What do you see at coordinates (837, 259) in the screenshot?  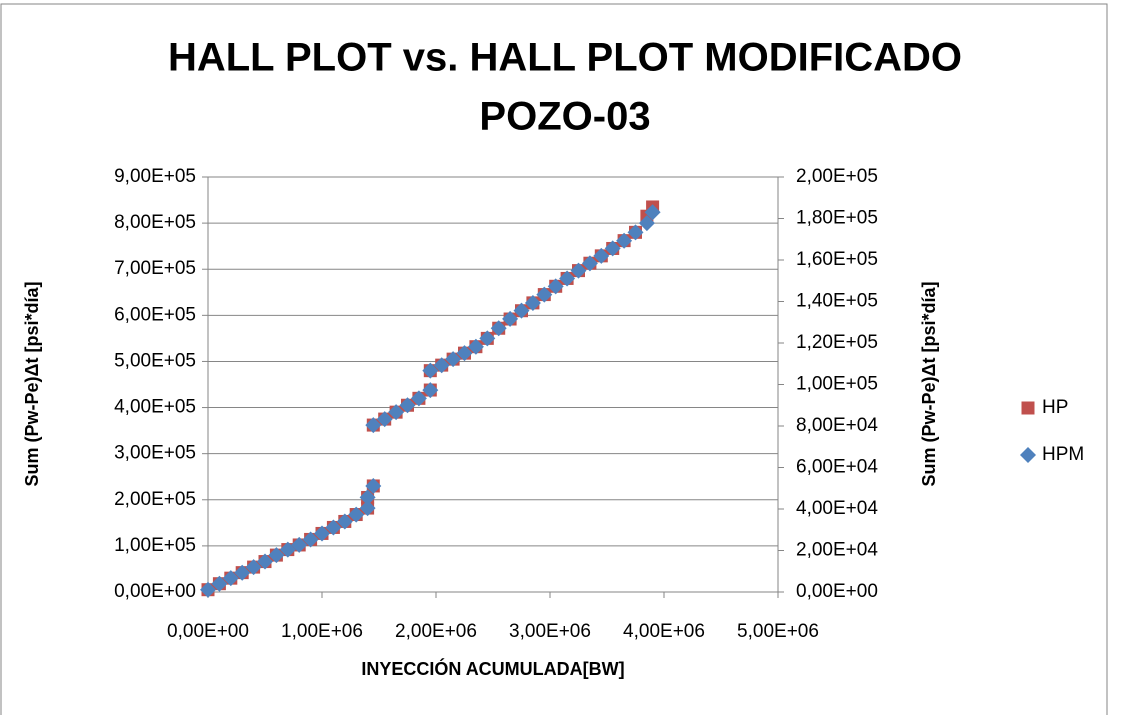 I see `y2-tick-label: 1,60E+05` at bounding box center [837, 259].